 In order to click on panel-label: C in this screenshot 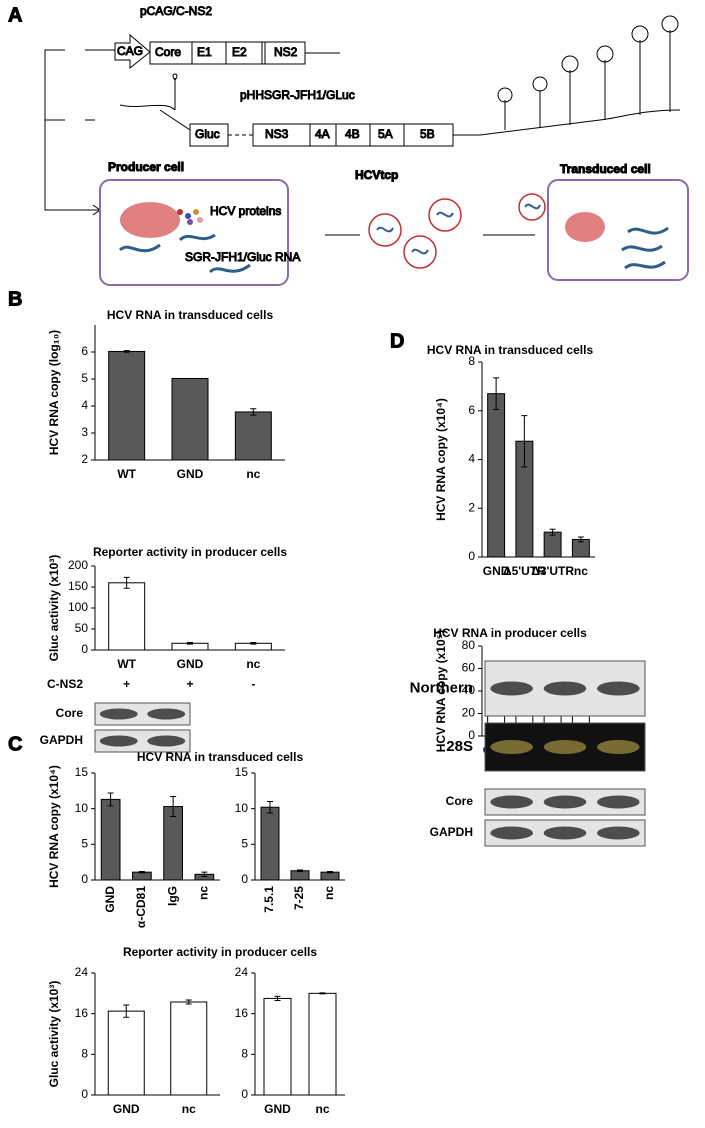, I will do `click(15, 744)`.